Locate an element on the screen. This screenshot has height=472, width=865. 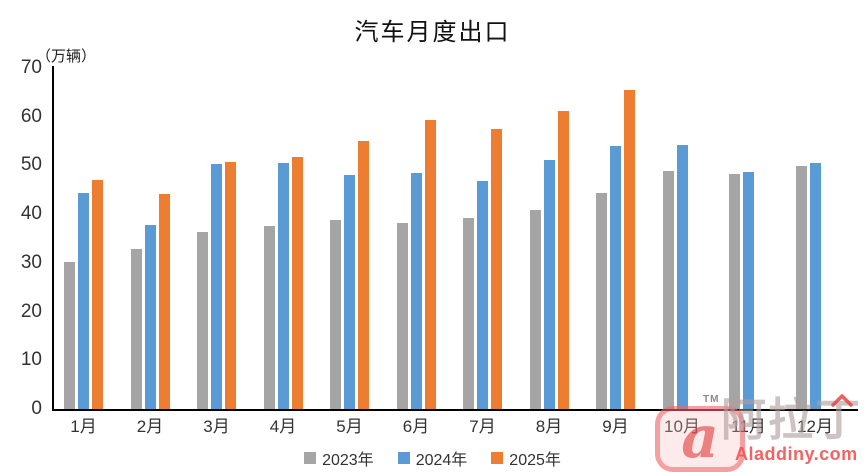
bar-2025年-8月 is located at coordinates (563, 260).